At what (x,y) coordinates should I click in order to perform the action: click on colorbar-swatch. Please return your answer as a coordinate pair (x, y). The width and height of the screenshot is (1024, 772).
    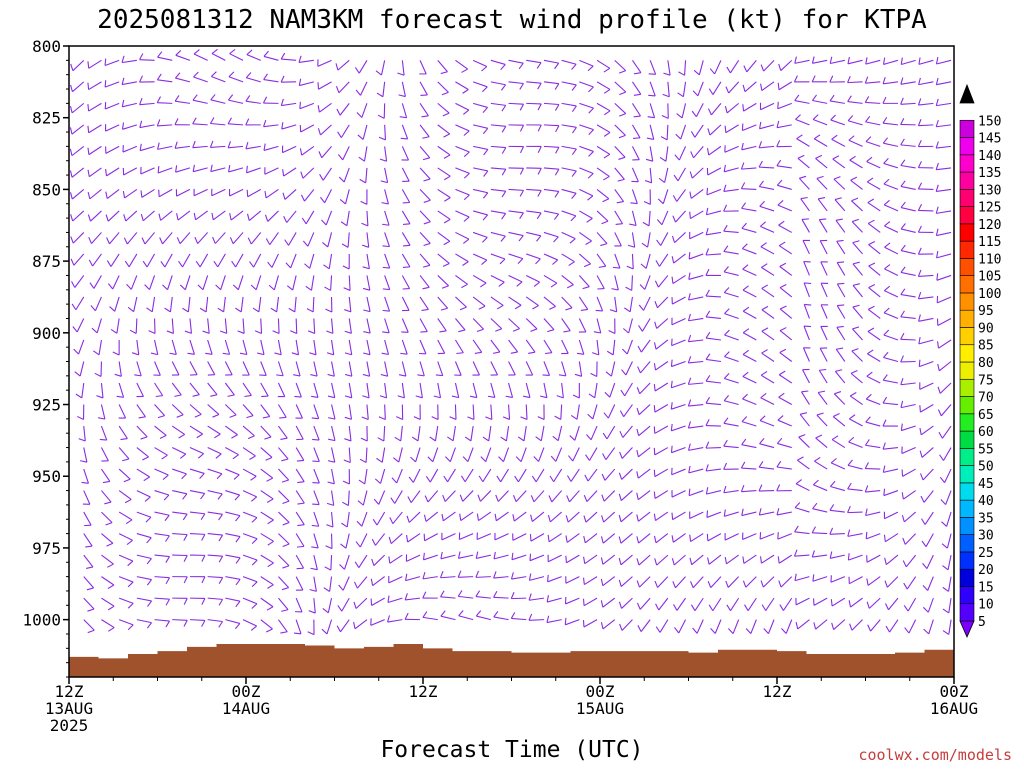
    Looking at the image, I should click on (967, 128).